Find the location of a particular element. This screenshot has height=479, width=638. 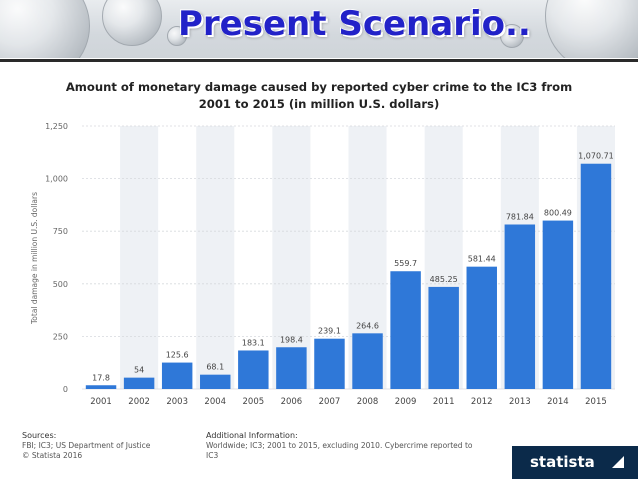

y-tick-label: 250 is located at coordinates (60, 336).